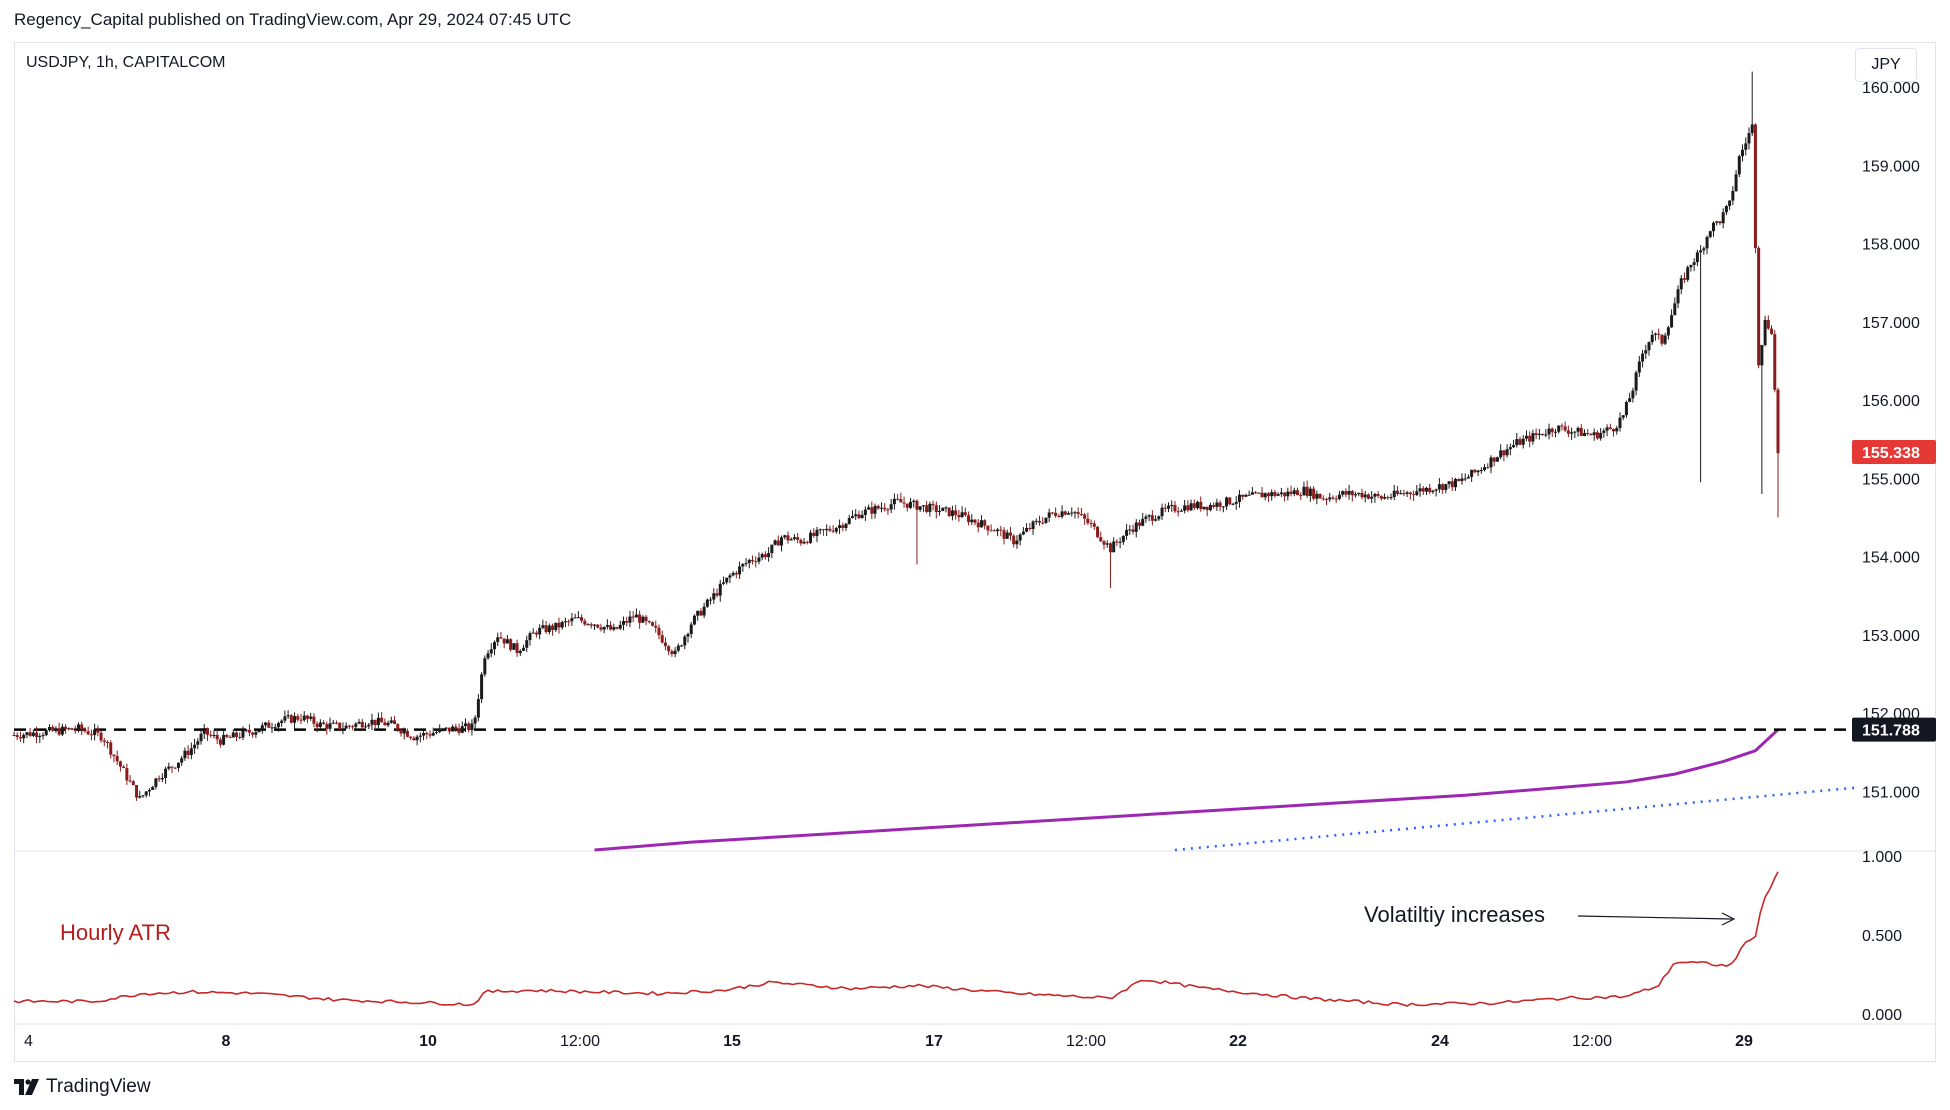 The height and width of the screenshot is (1110, 1950). What do you see at coordinates (1891, 636) in the screenshot?
I see `price-tick-label: 153.000` at bounding box center [1891, 636].